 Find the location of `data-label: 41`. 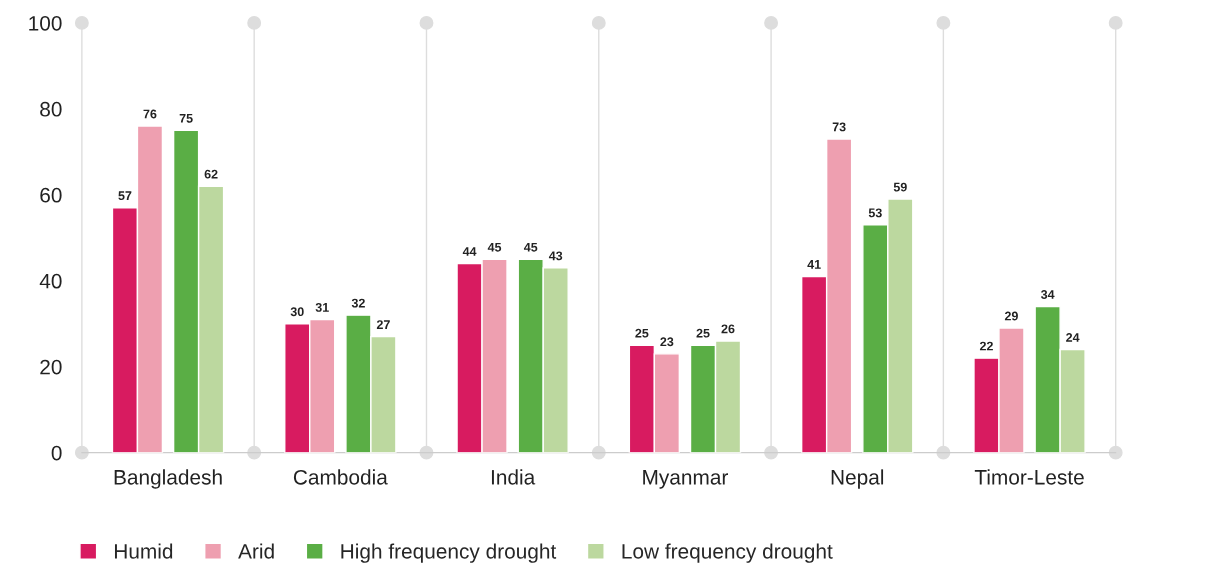

data-label: 41 is located at coordinates (814, 264).